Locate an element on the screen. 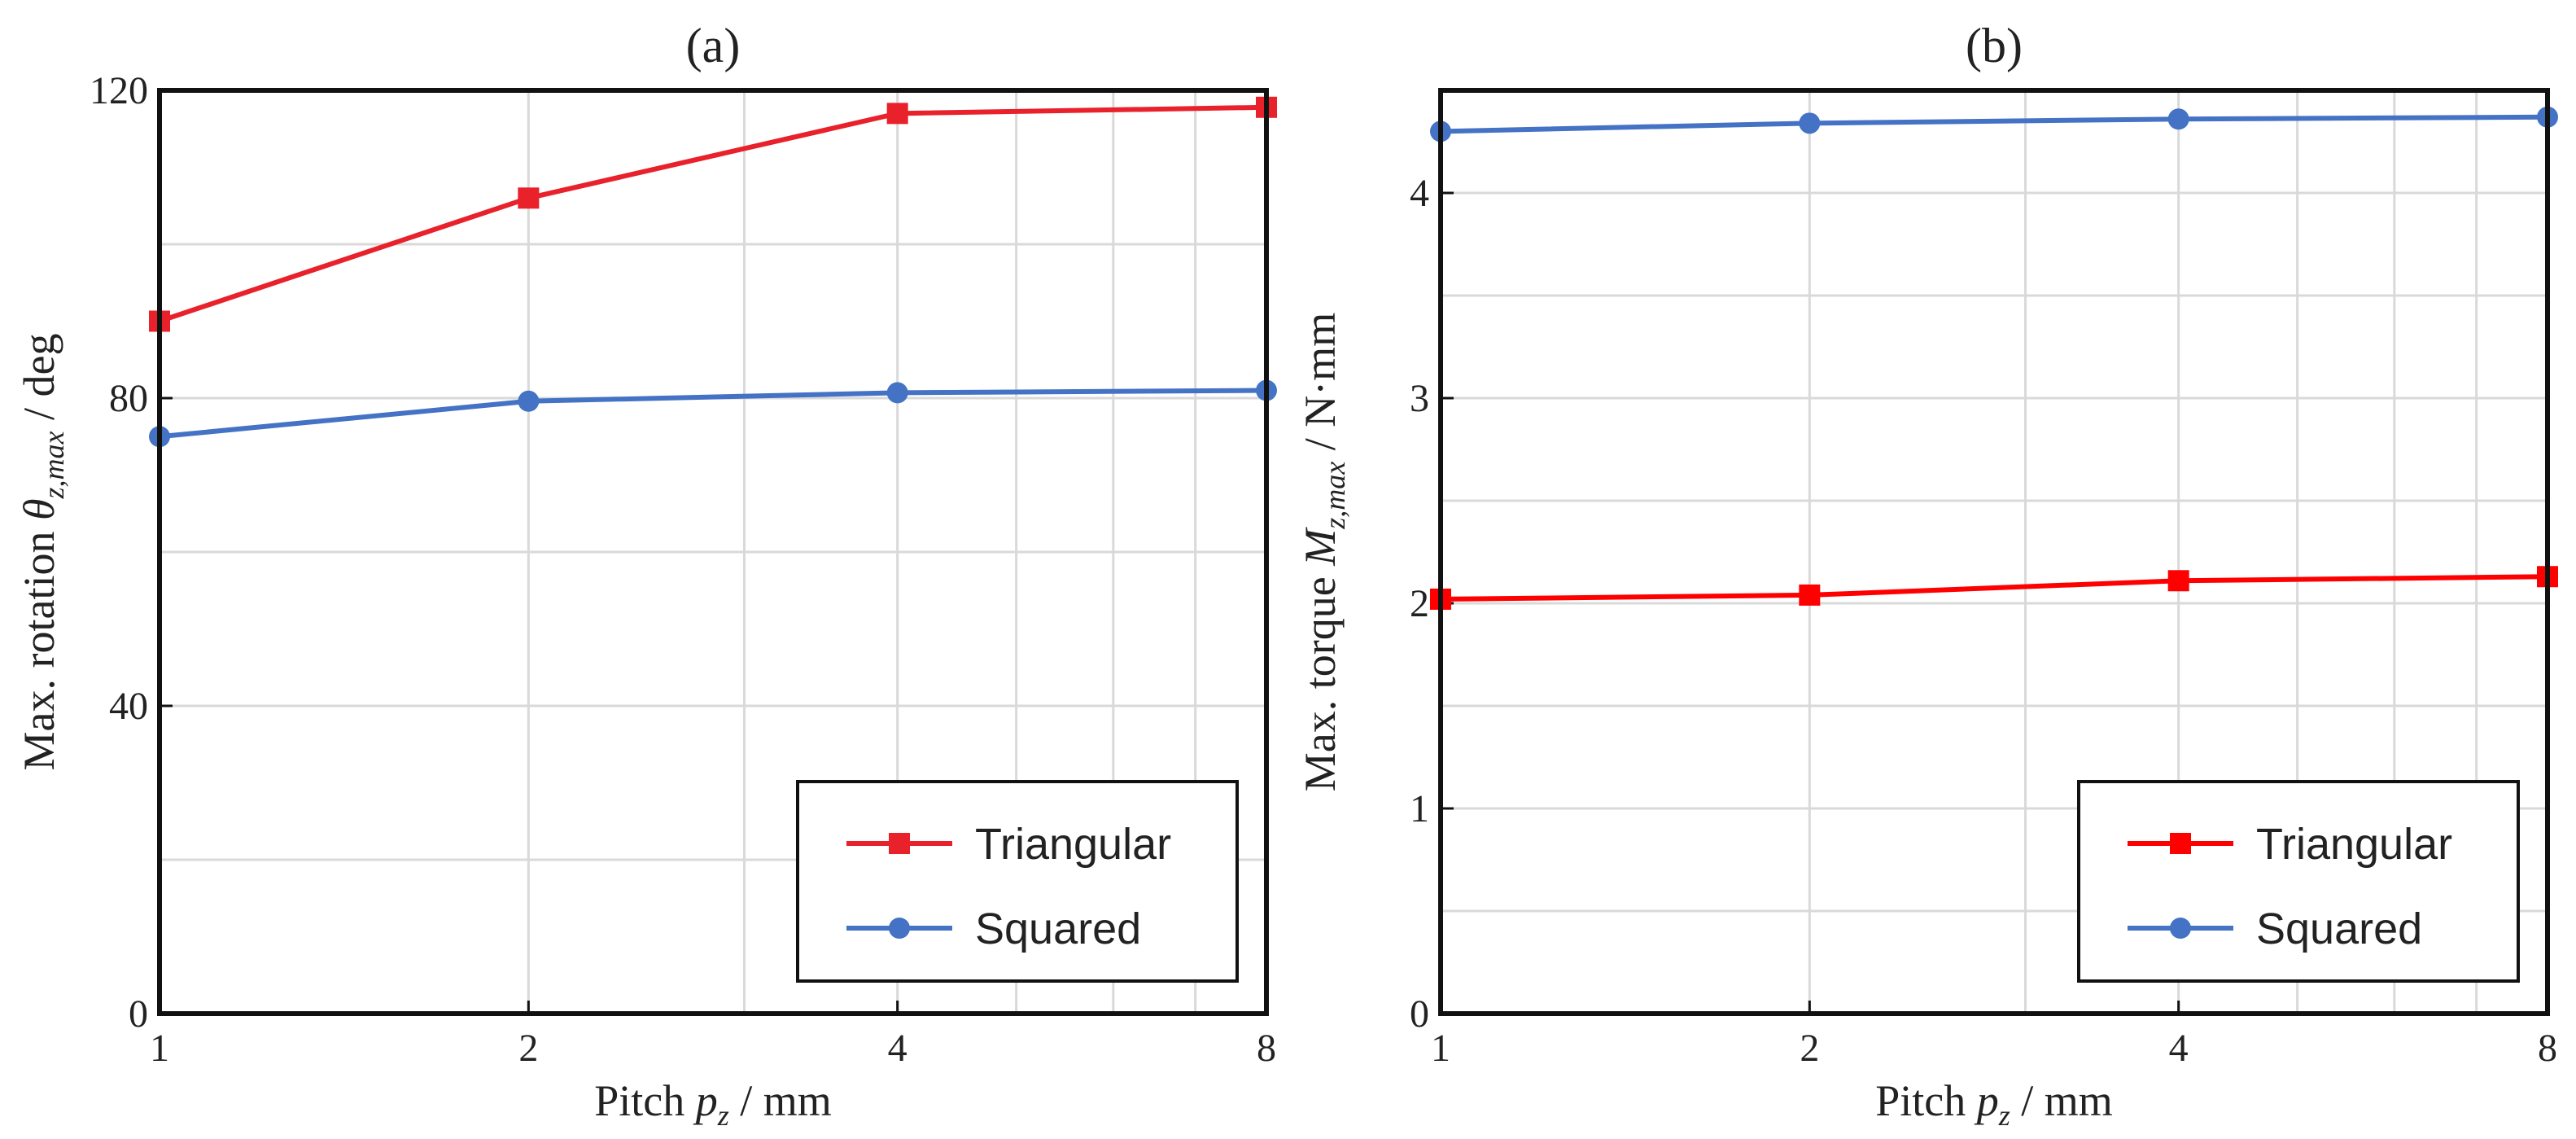 The height and width of the screenshot is (1139, 2576). y-tick-label: 1 is located at coordinates (1419, 808).